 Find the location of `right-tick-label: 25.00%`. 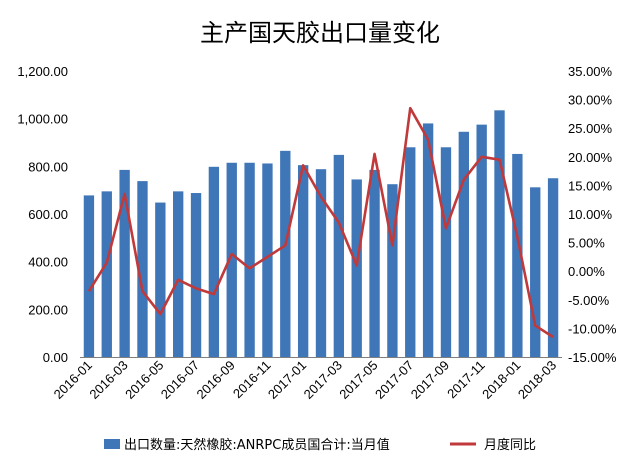

right-tick-label: 25.00% is located at coordinates (590, 128).